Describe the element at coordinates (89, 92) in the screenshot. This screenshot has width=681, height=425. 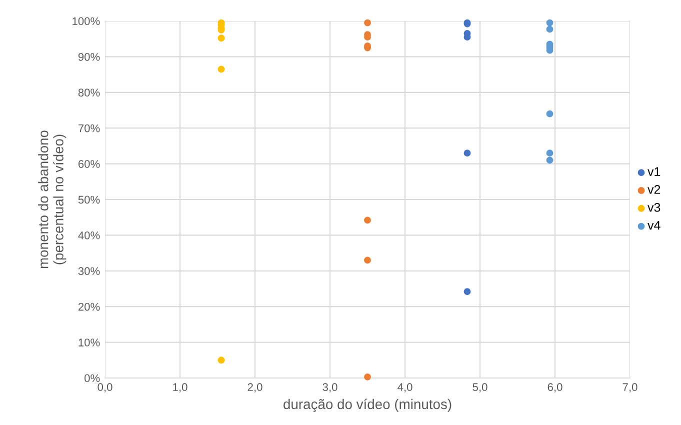
I see `y-tick-label: 80%` at that location.